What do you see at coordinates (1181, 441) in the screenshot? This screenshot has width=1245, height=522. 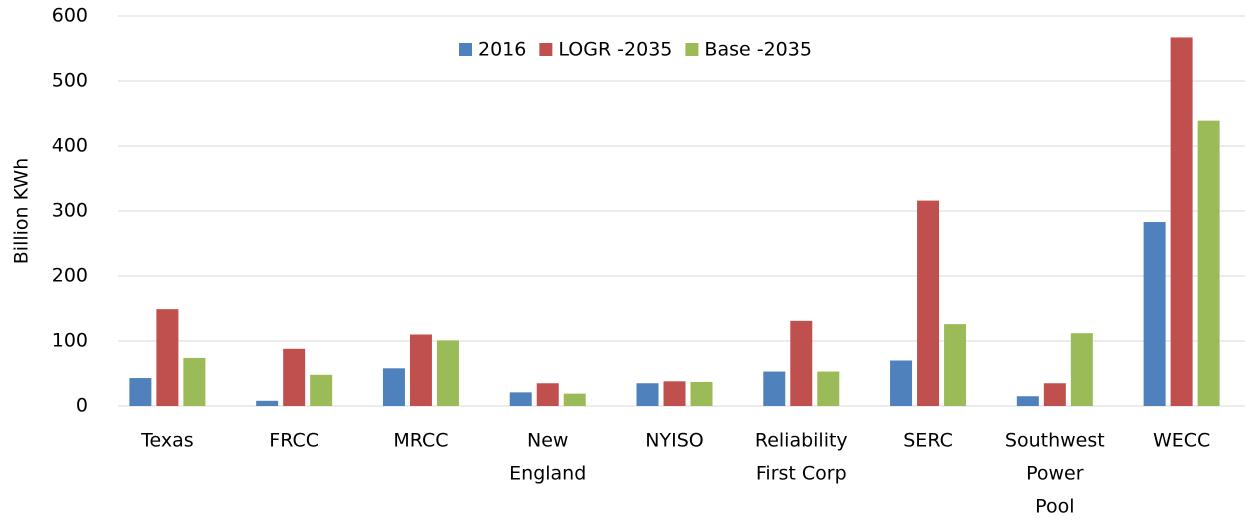 I see `x-tick-label: WECC` at bounding box center [1181, 441].